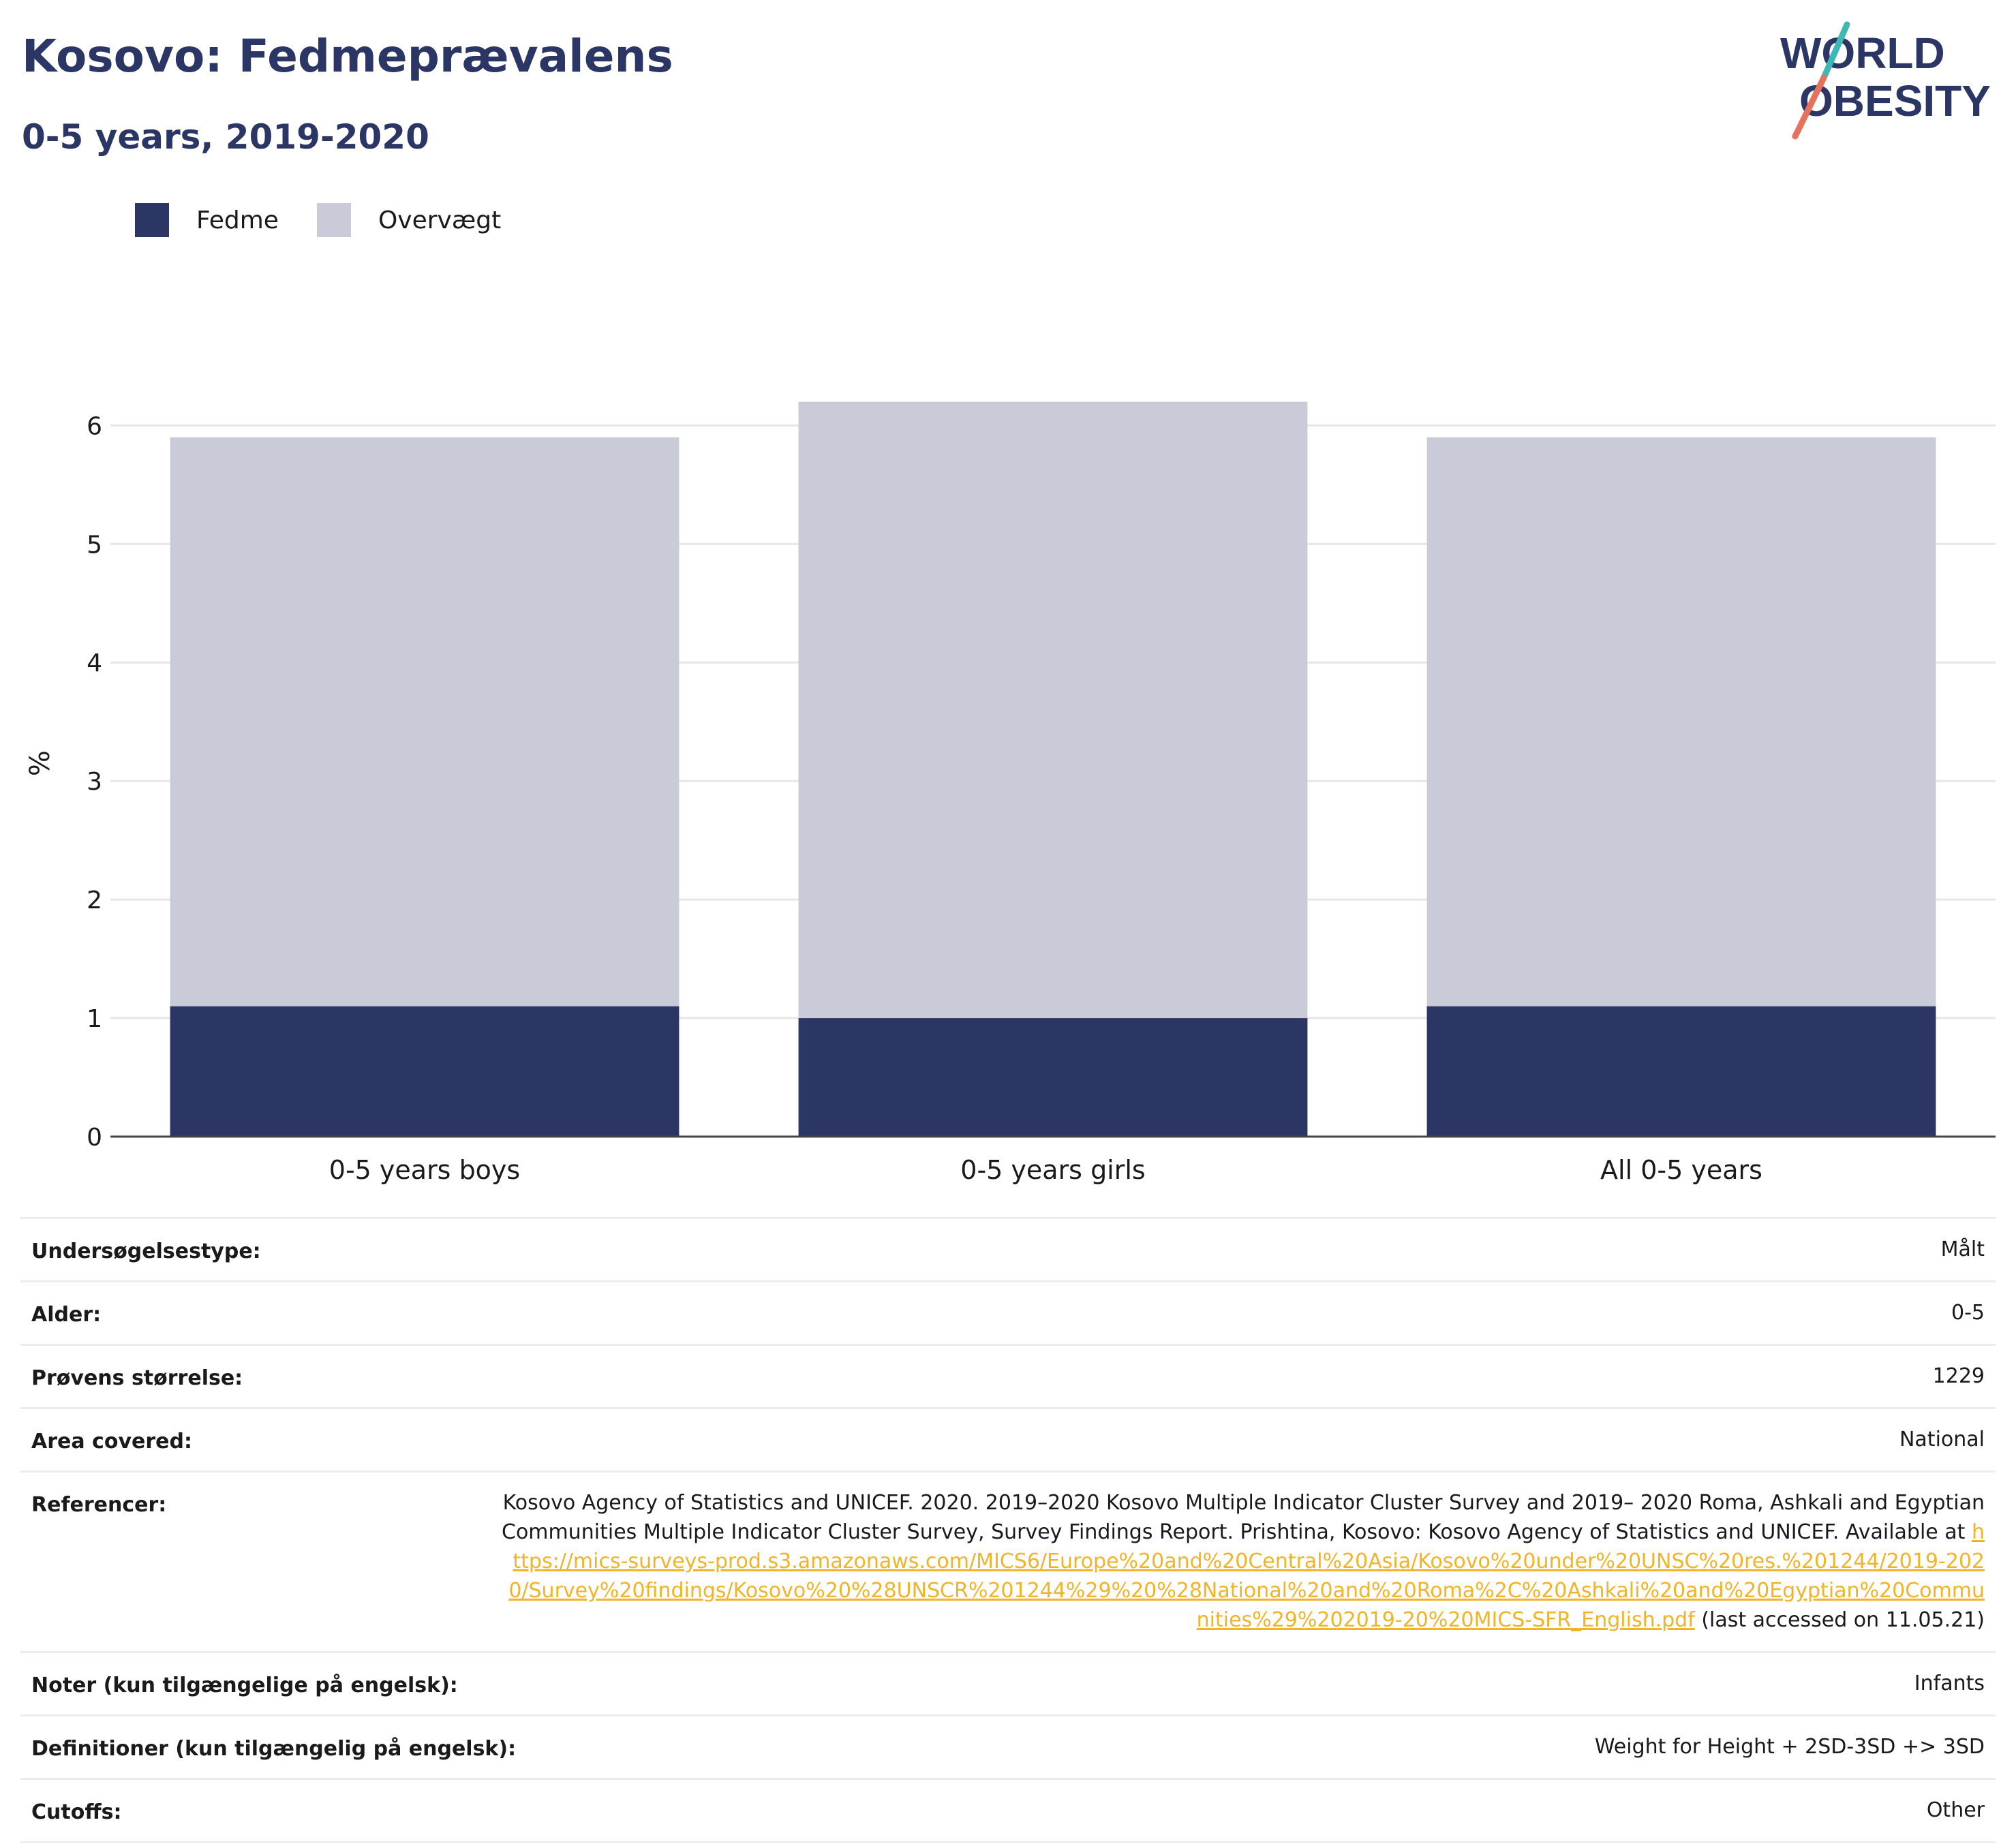 The width and height of the screenshot is (2016, 1848). What do you see at coordinates (94, 545) in the screenshot?
I see `y-tick-label: 5` at bounding box center [94, 545].